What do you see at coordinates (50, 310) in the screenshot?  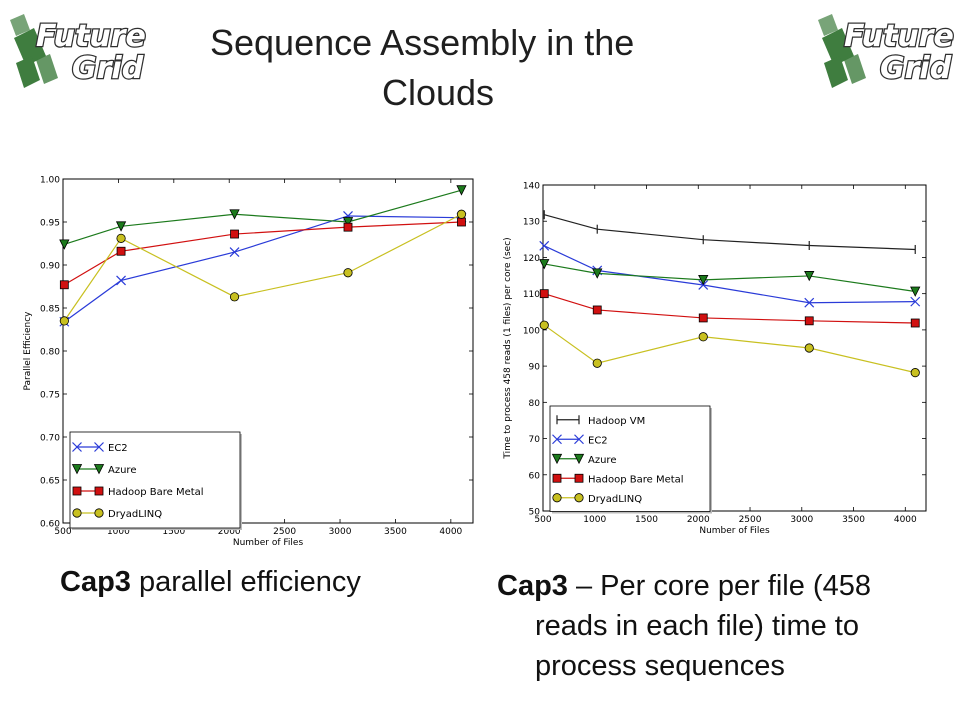 I see `y-tick-label: 0.85` at bounding box center [50, 310].